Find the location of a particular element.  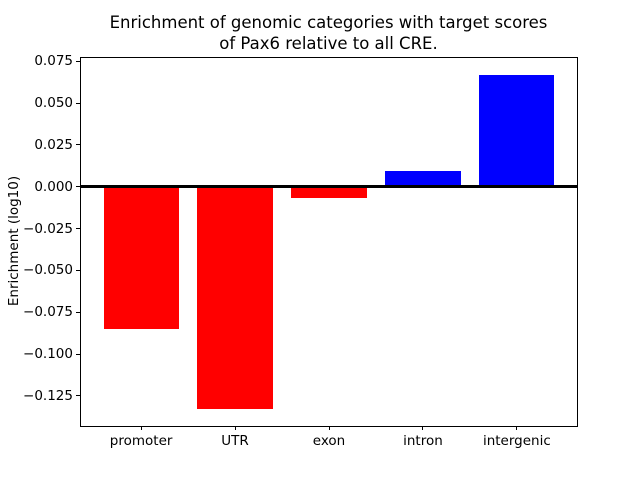

x-tick-intergenic is located at coordinates (517, 428).